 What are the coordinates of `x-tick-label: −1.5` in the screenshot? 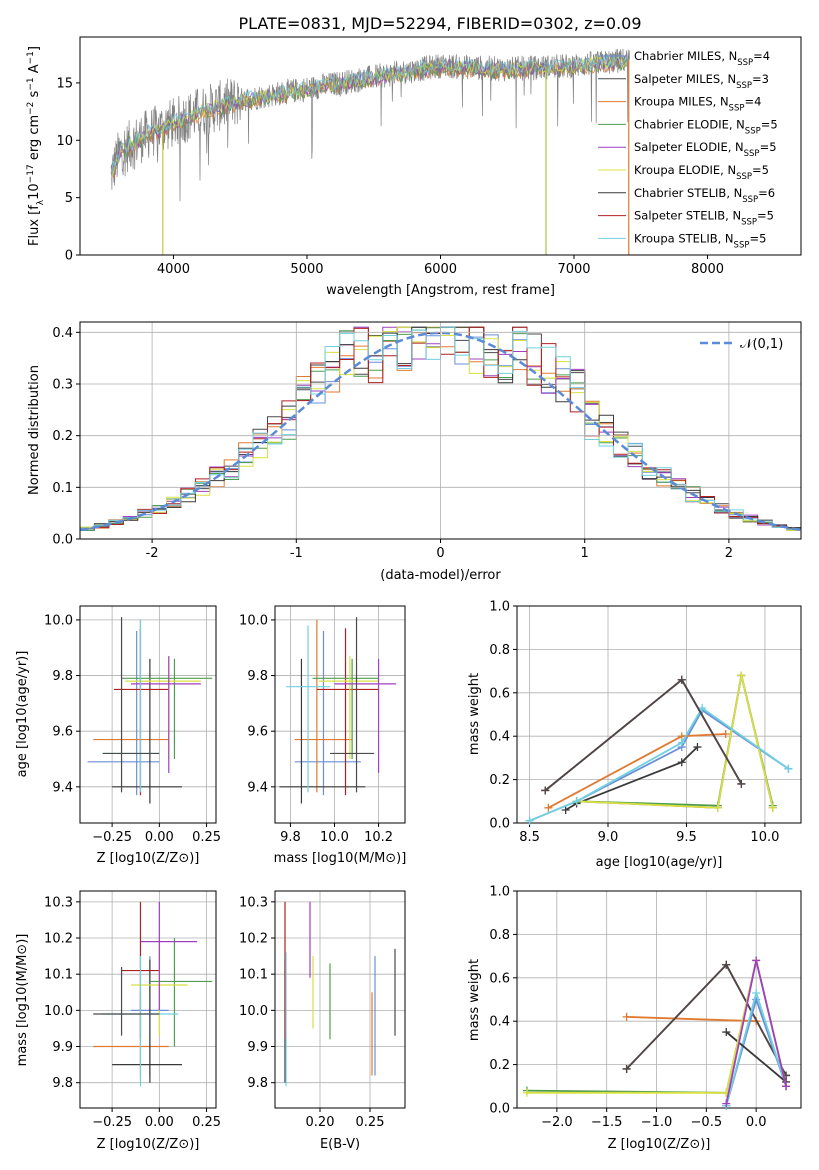 It's located at (607, 1122).